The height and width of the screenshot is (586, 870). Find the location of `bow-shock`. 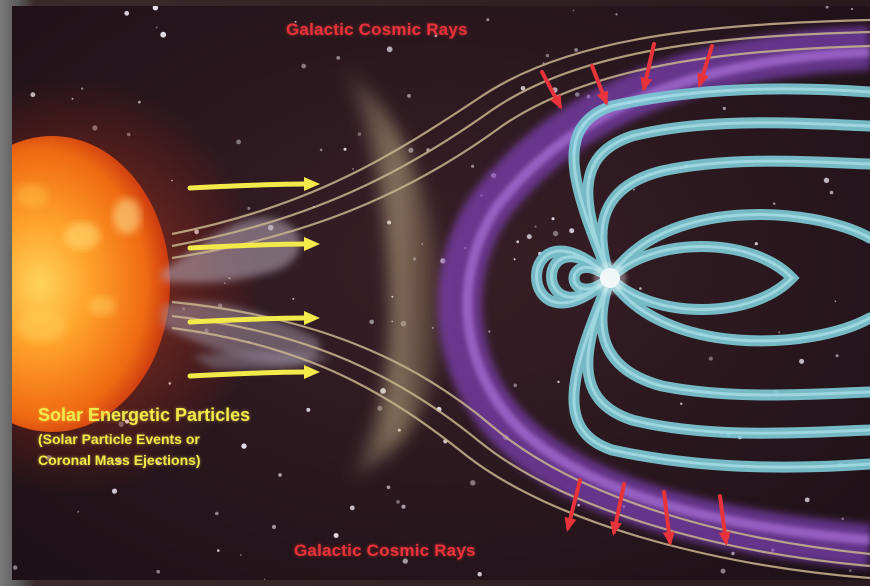

bow-shock is located at coordinates (392, 273).